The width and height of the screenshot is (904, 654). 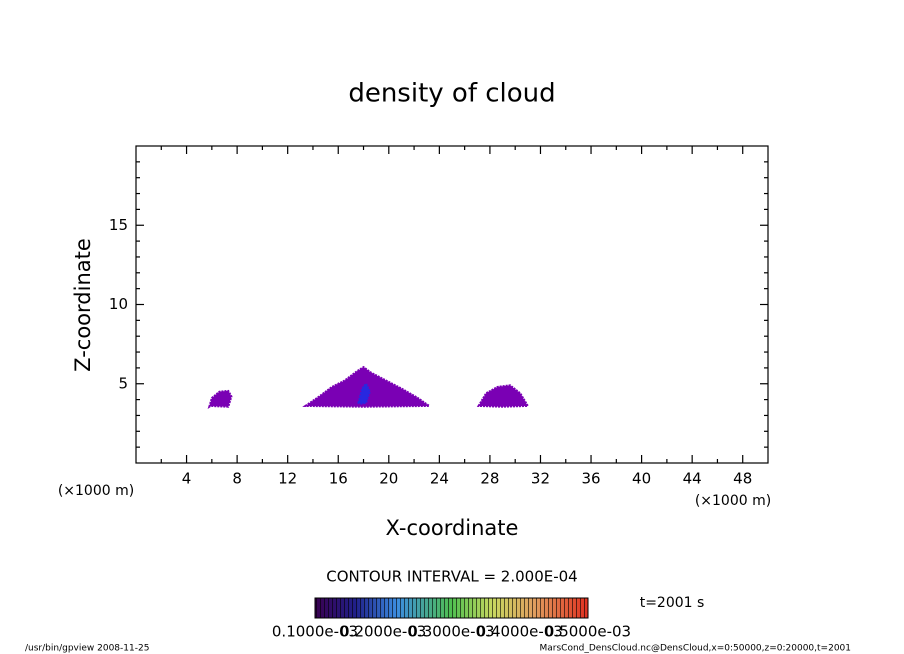 What do you see at coordinates (237, 479) in the screenshot?
I see `x-tick-label: 8` at bounding box center [237, 479].